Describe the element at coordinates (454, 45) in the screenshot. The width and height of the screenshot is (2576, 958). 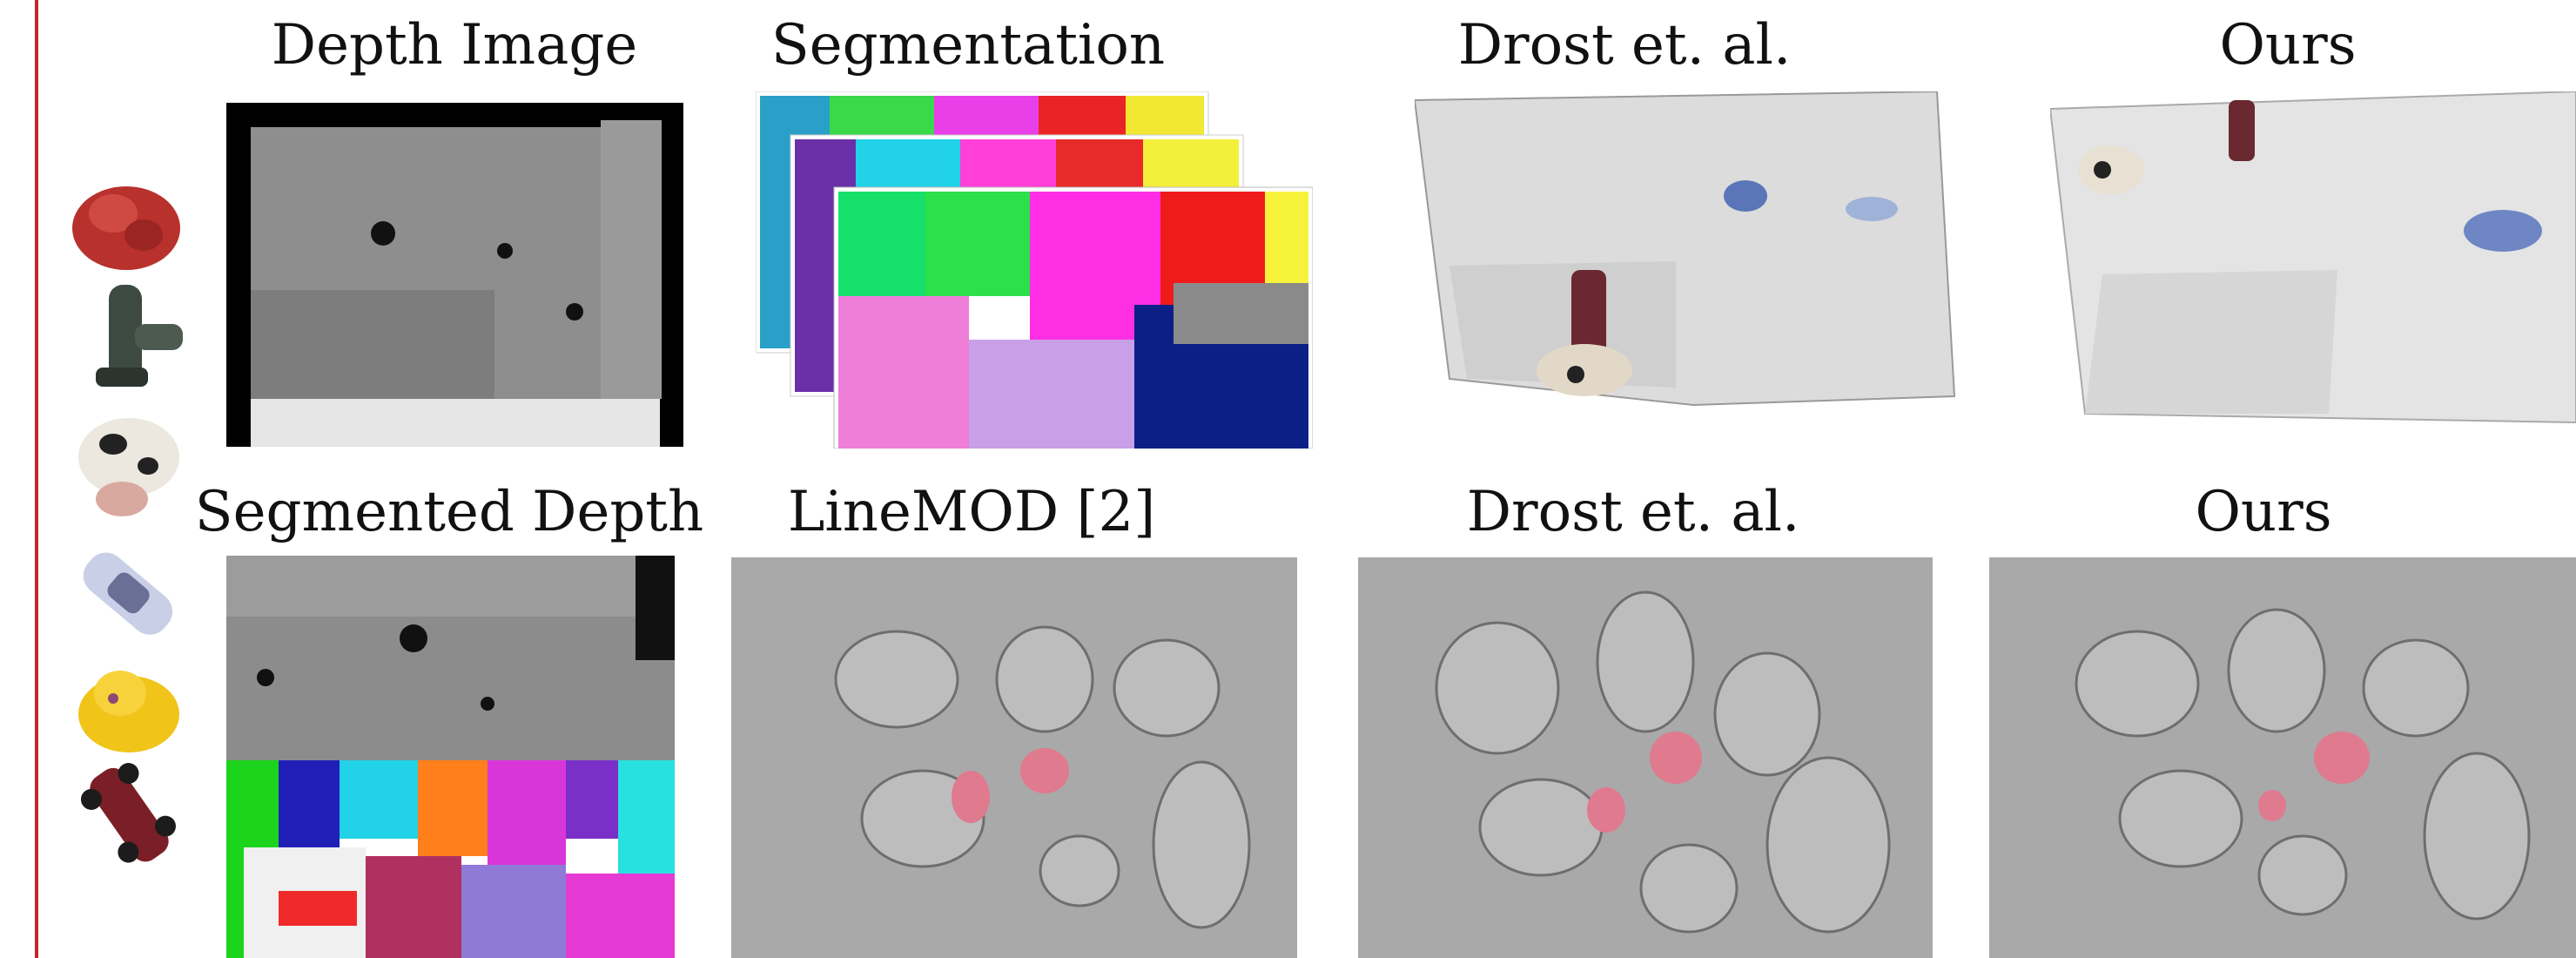
I see `title-depth-image: Depth Image` at that location.